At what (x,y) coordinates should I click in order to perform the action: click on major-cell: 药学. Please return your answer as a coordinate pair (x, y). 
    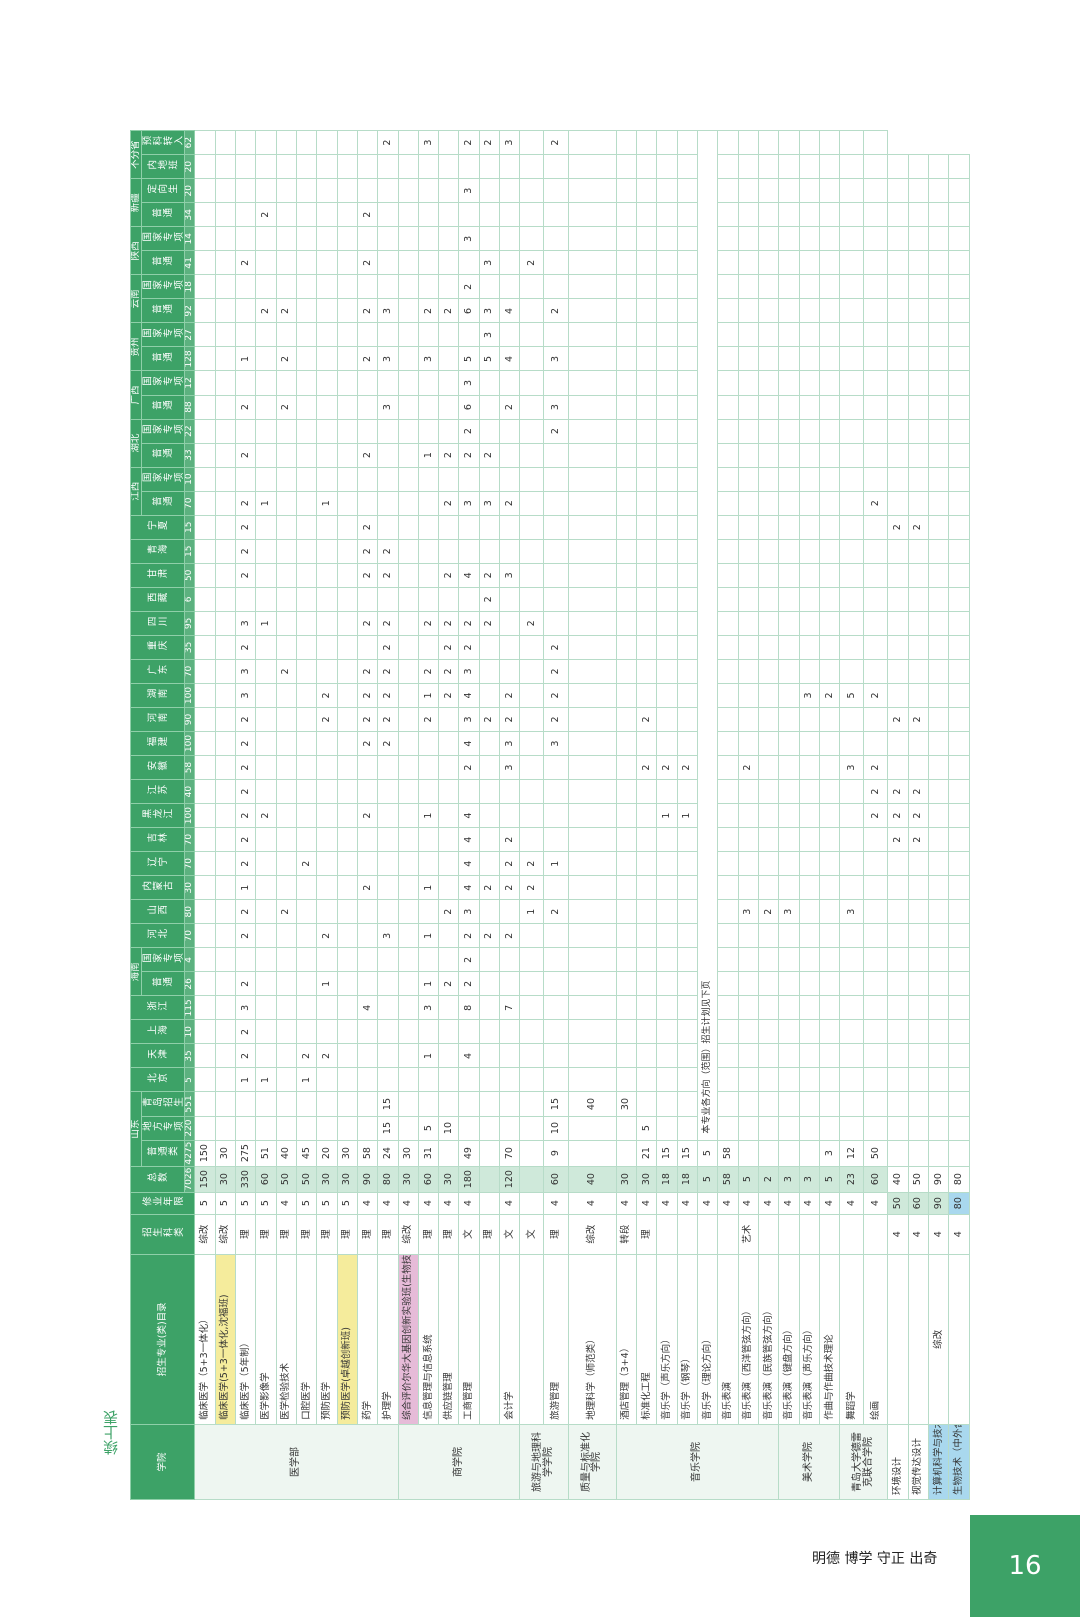
    Looking at the image, I should click on (367, 1339).